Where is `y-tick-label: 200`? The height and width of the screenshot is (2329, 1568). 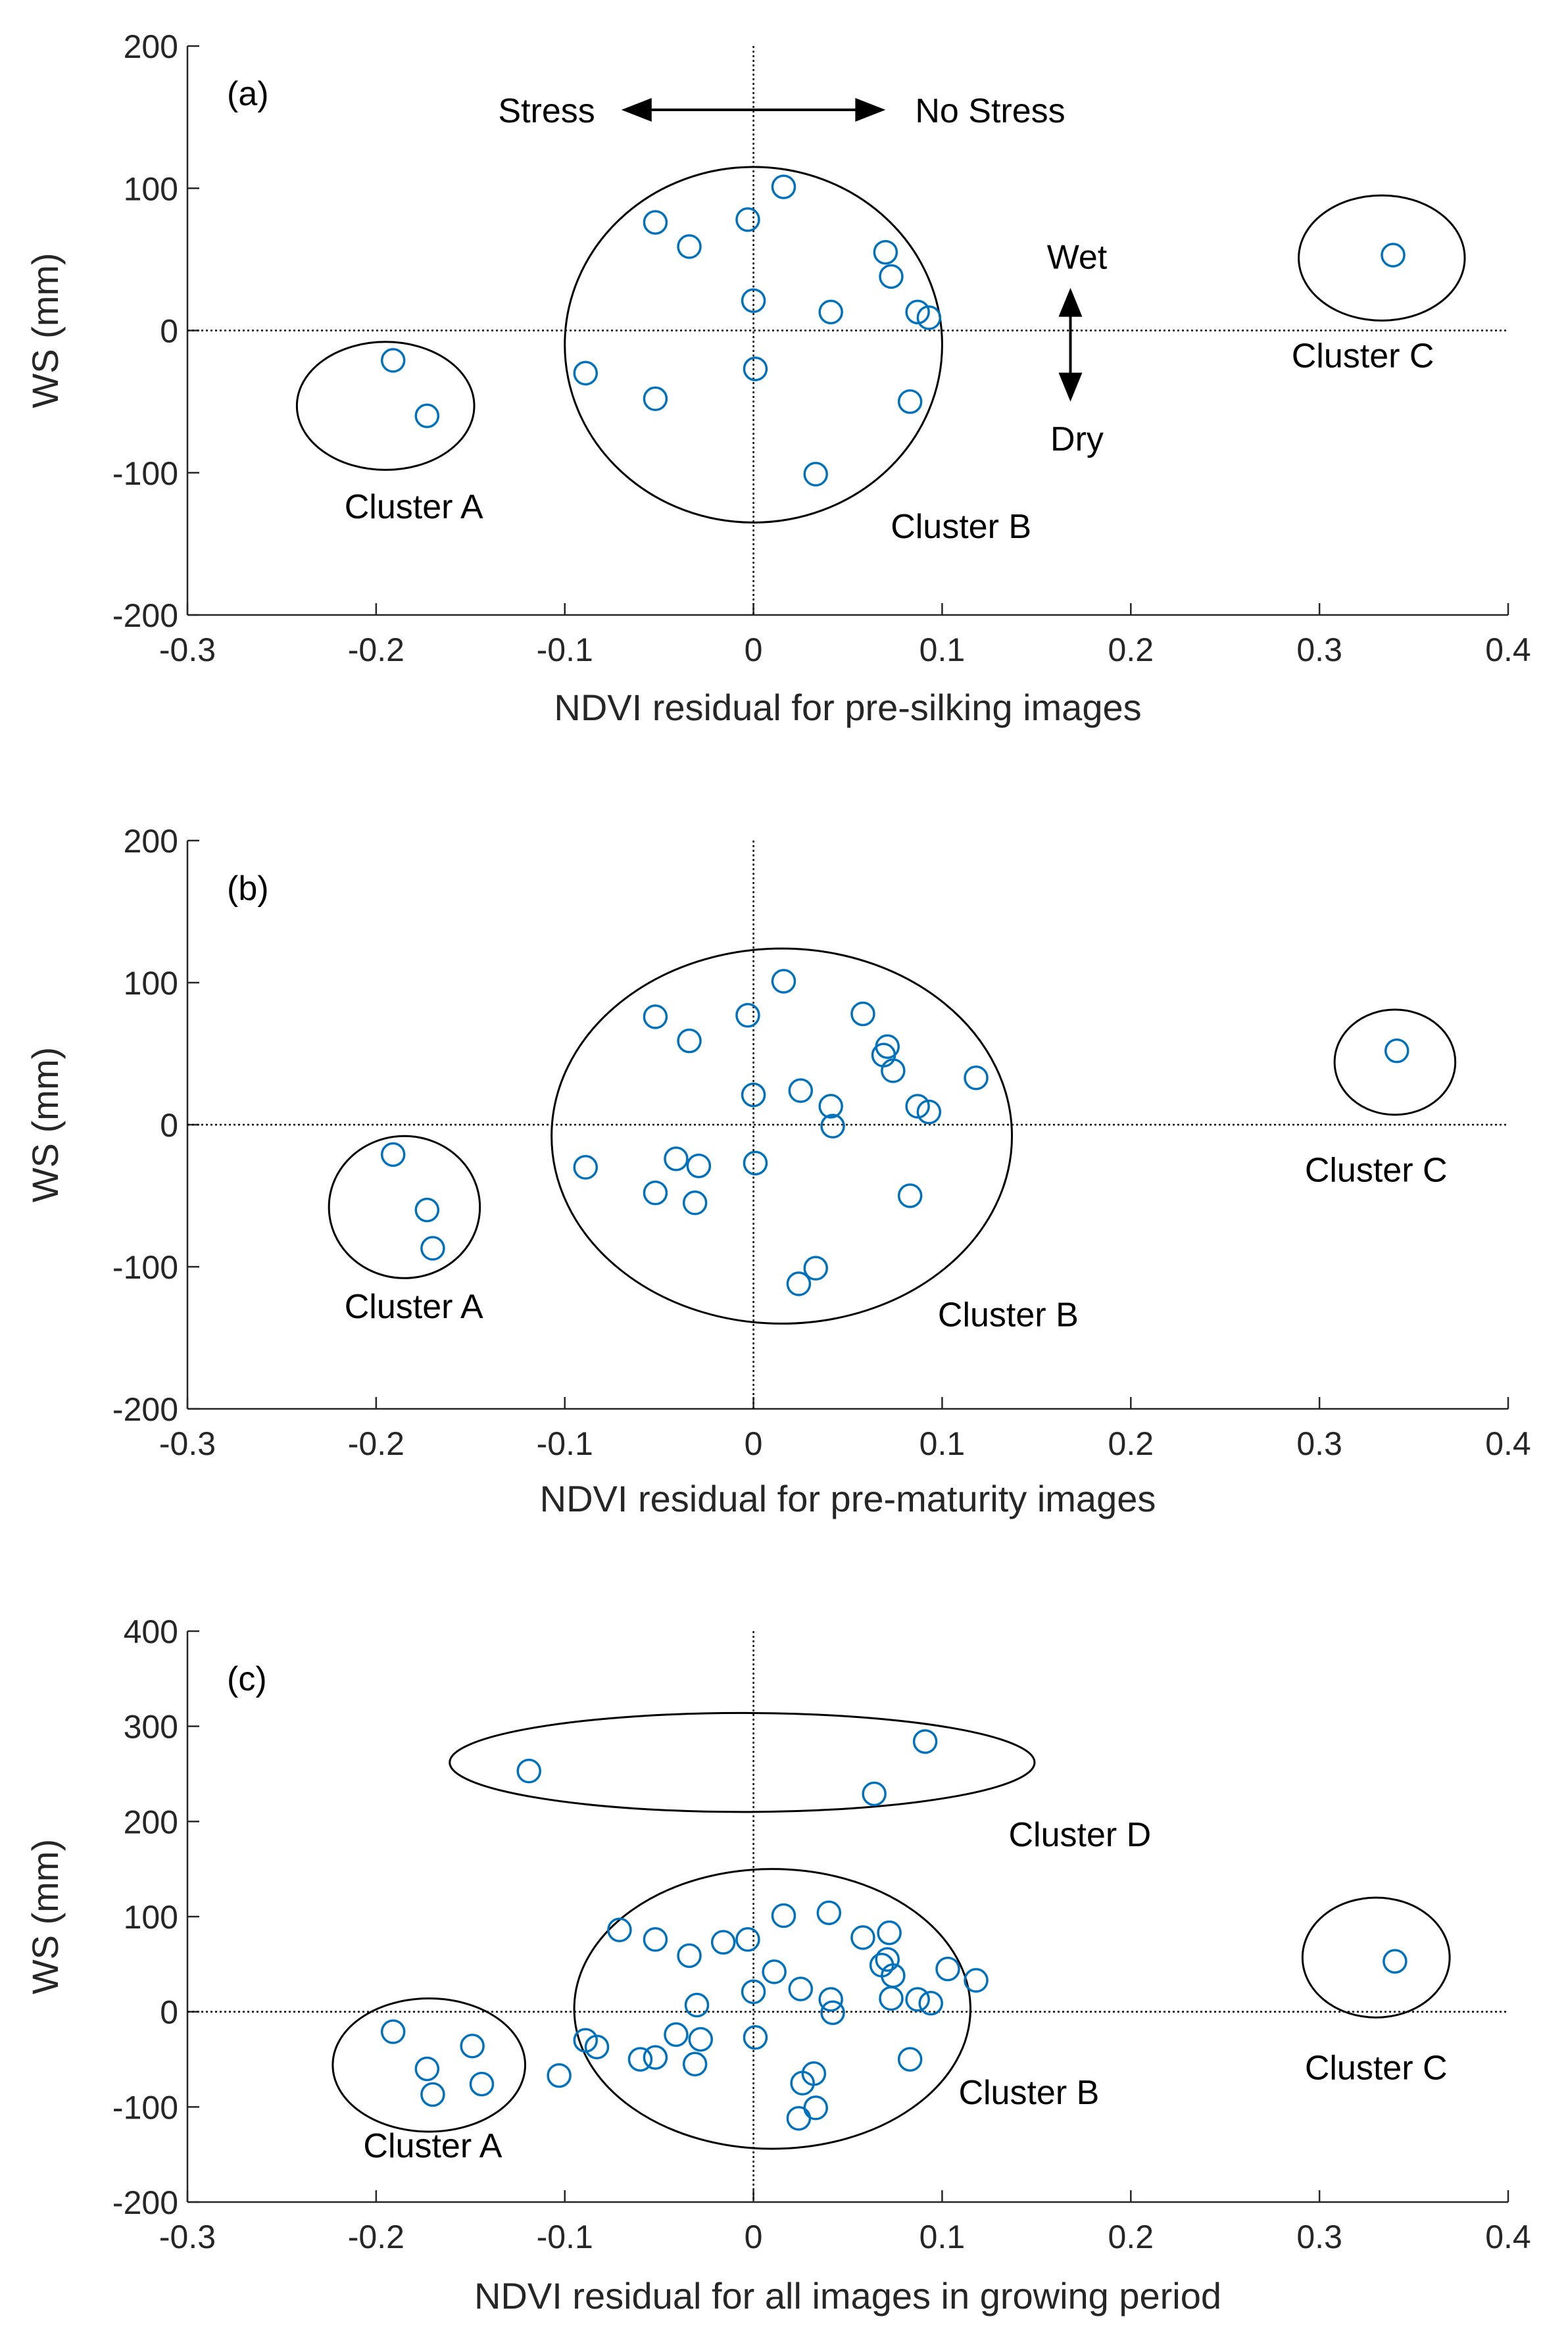
y-tick-label: 200 is located at coordinates (151, 1821).